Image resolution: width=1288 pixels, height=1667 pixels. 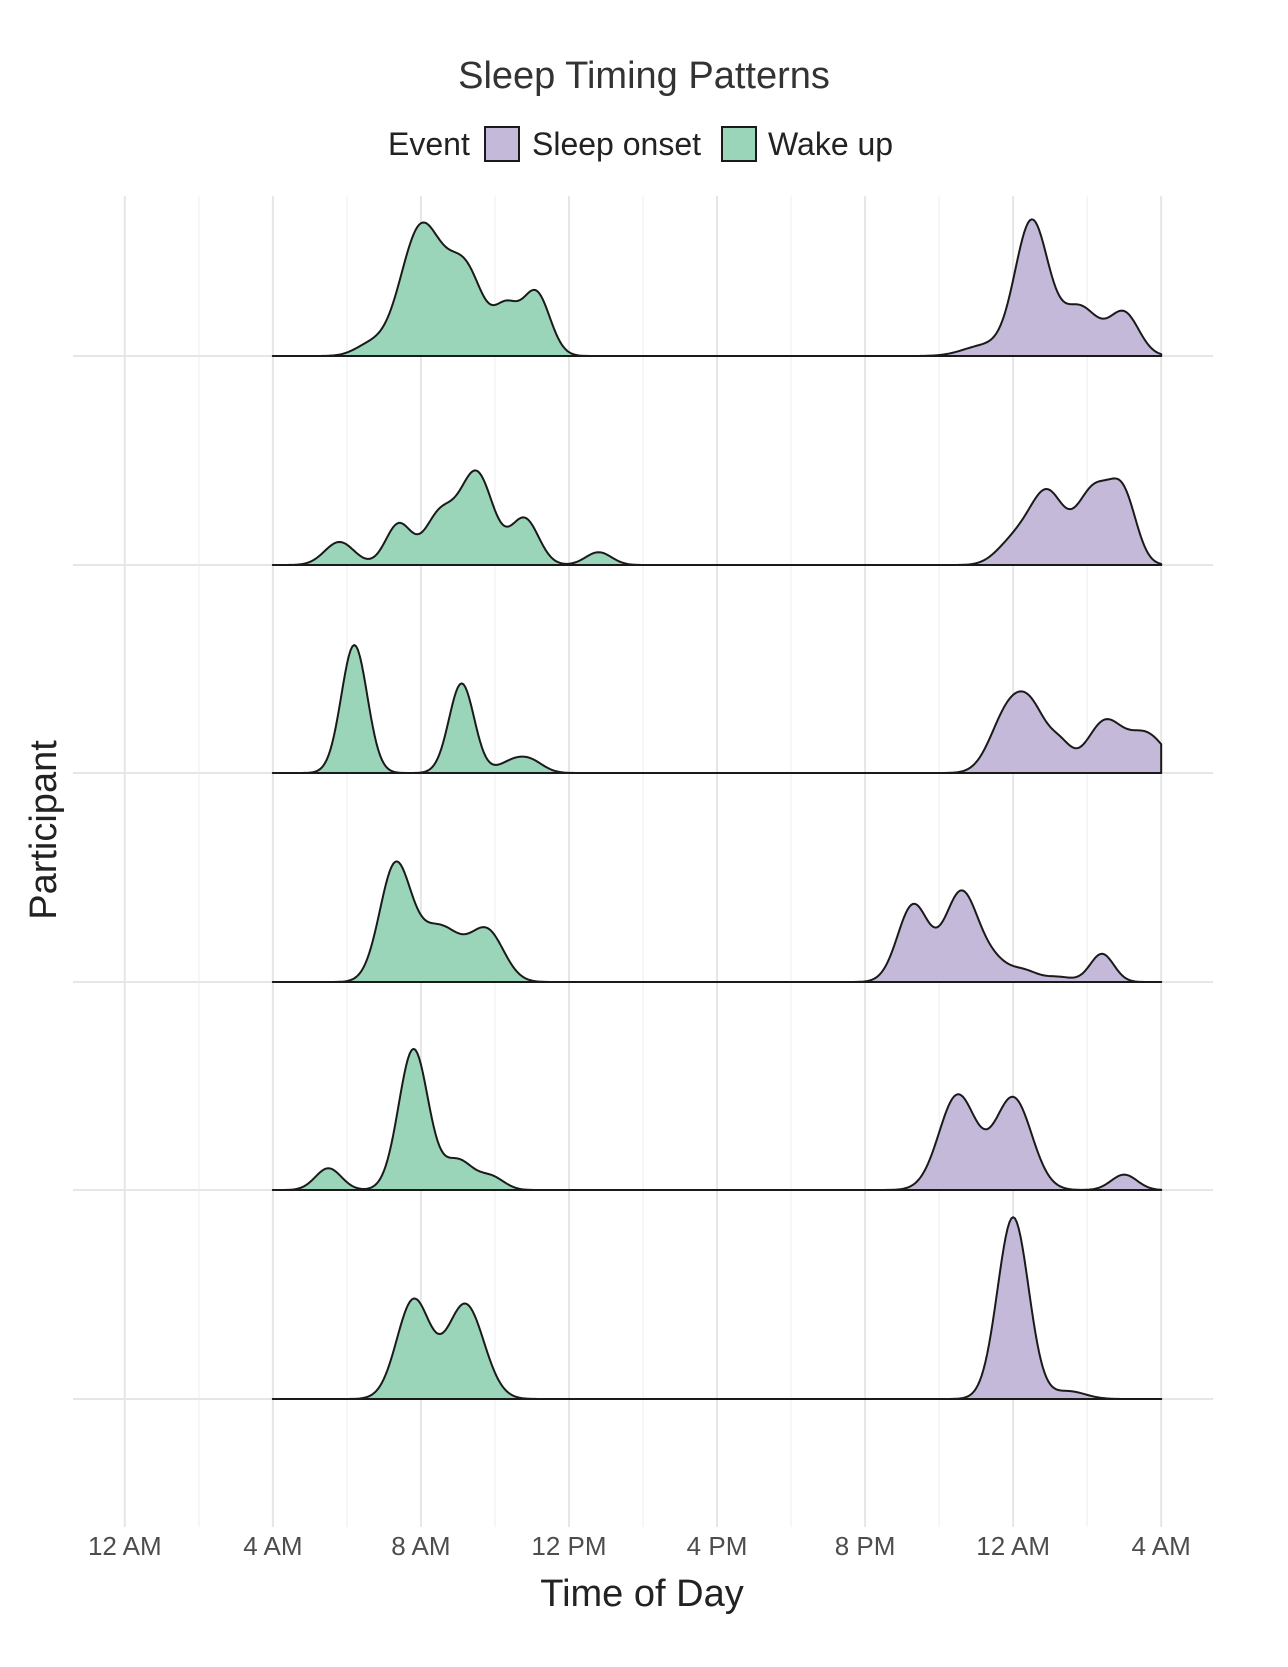 What do you see at coordinates (568, 1546) in the screenshot?
I see `x-tick-label: 12 PM` at bounding box center [568, 1546].